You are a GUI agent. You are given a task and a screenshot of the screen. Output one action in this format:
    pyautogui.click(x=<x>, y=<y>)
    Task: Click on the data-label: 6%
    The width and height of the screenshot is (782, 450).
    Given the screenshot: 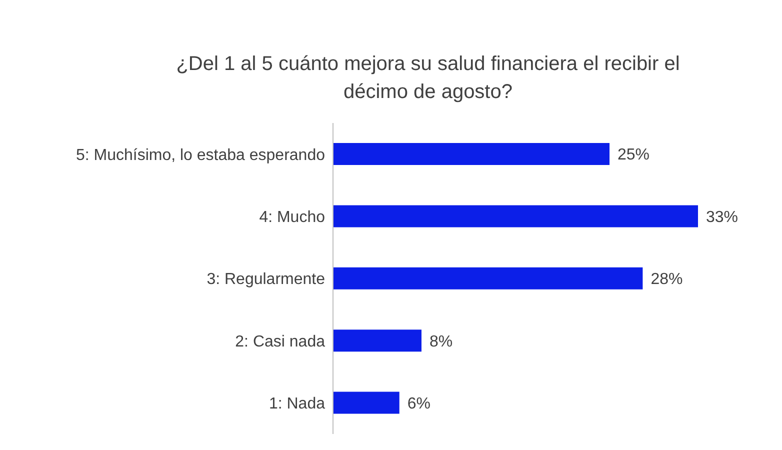 What is the action you would take?
    pyautogui.click(x=418, y=403)
    